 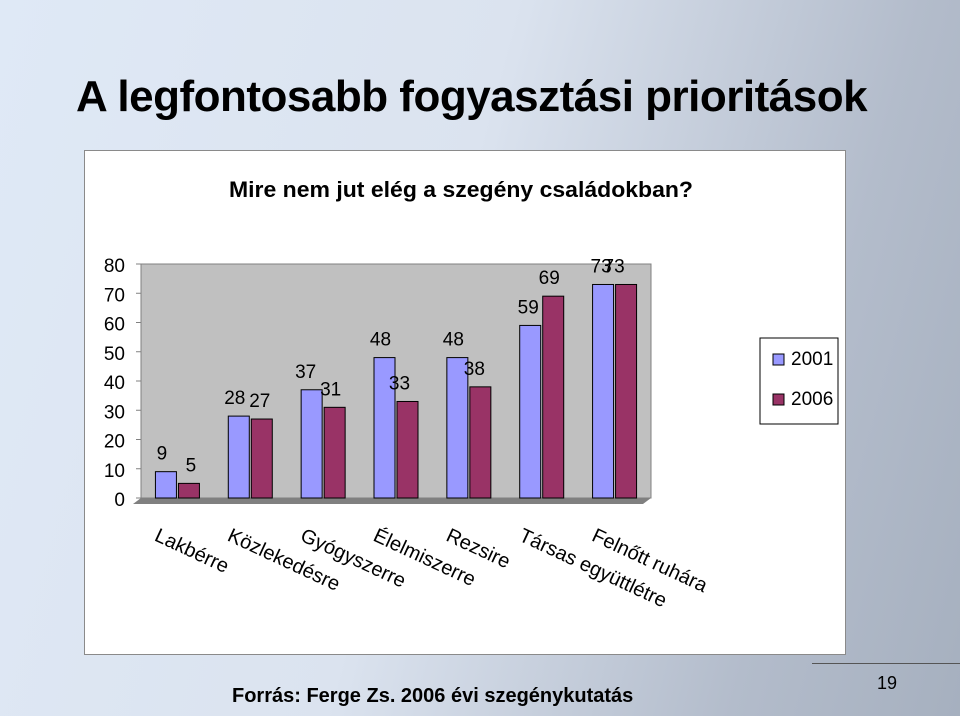 What do you see at coordinates (114, 354) in the screenshot?
I see `y-tick-label: 50` at bounding box center [114, 354].